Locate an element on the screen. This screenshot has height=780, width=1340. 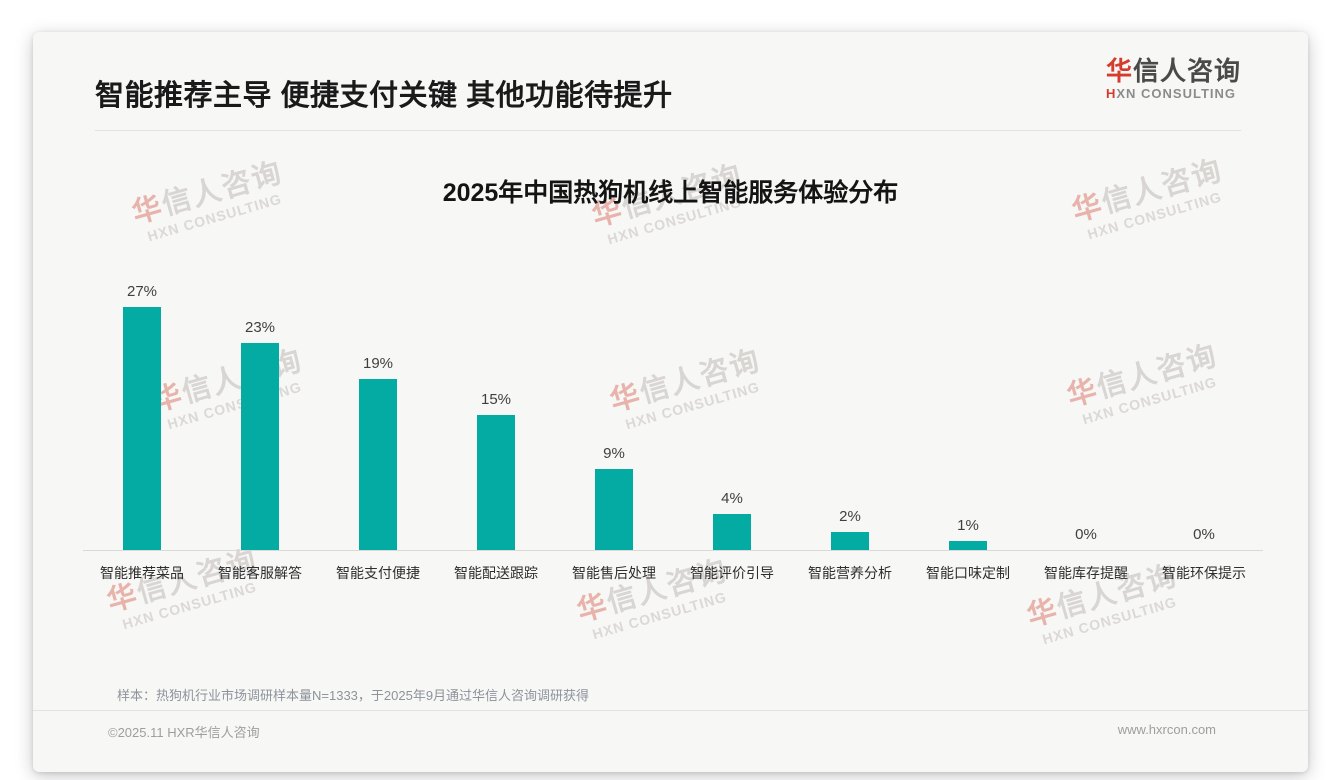
x-axis-label: 智能支付便捷 is located at coordinates (378, 573).